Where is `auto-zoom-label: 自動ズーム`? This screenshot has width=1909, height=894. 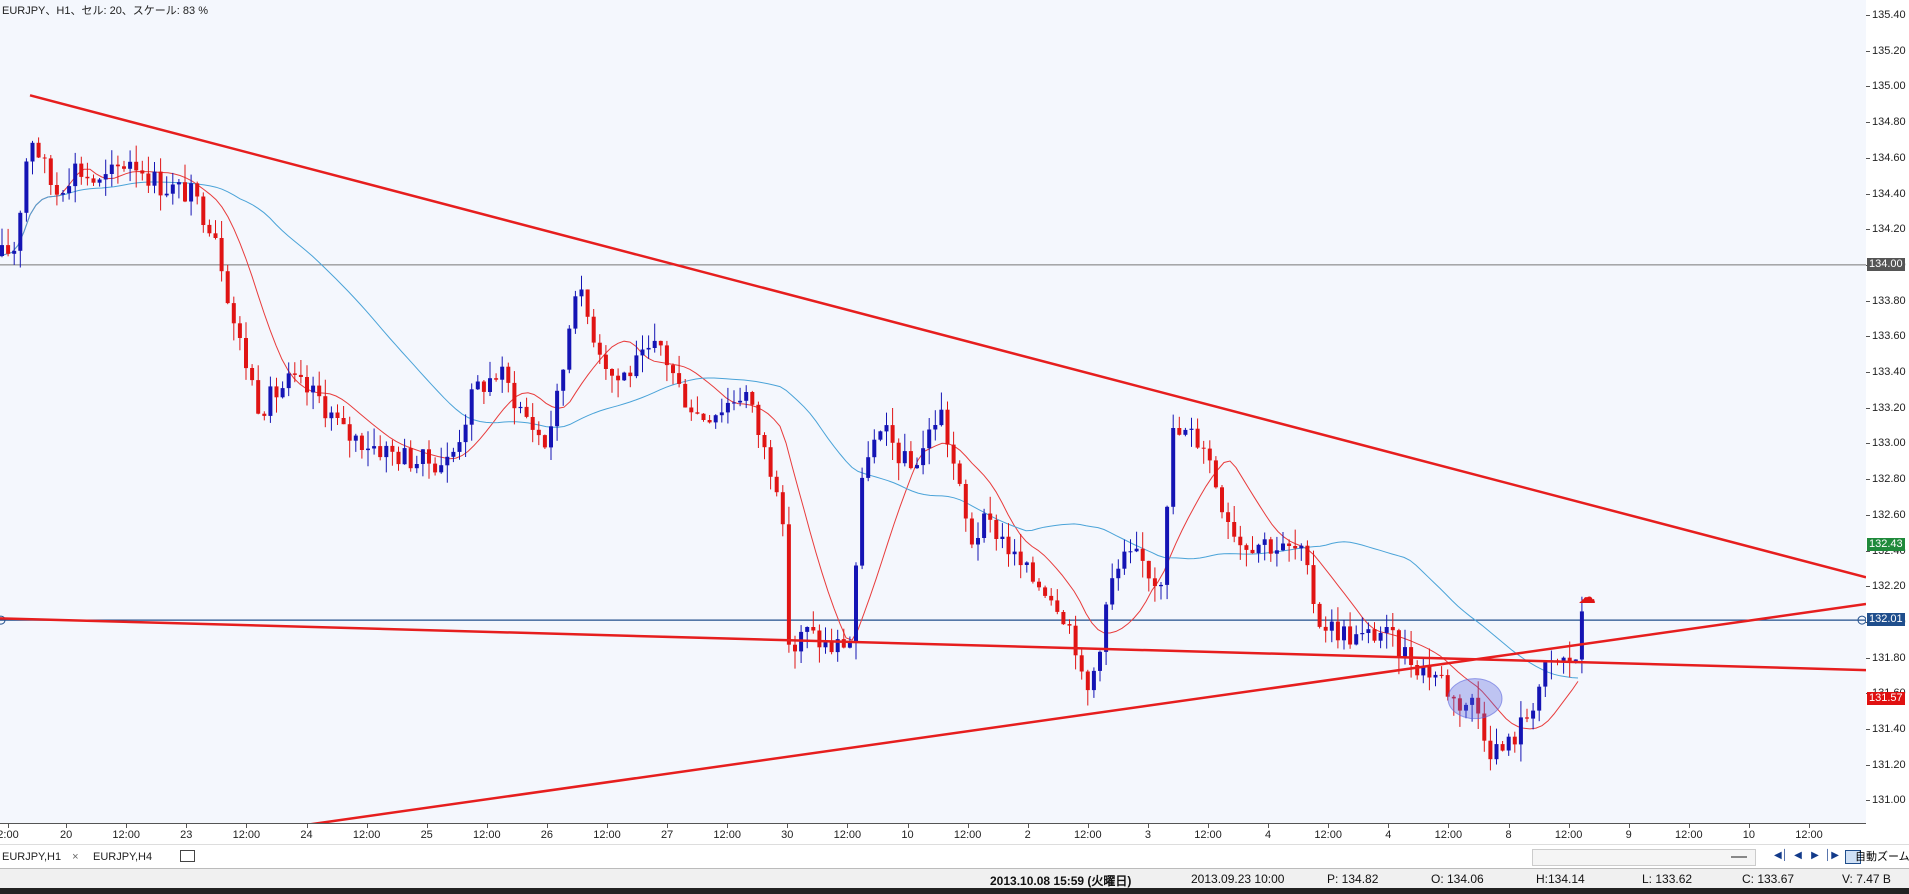 auto-zoom-label: 自動ズーム is located at coordinates (1882, 857).